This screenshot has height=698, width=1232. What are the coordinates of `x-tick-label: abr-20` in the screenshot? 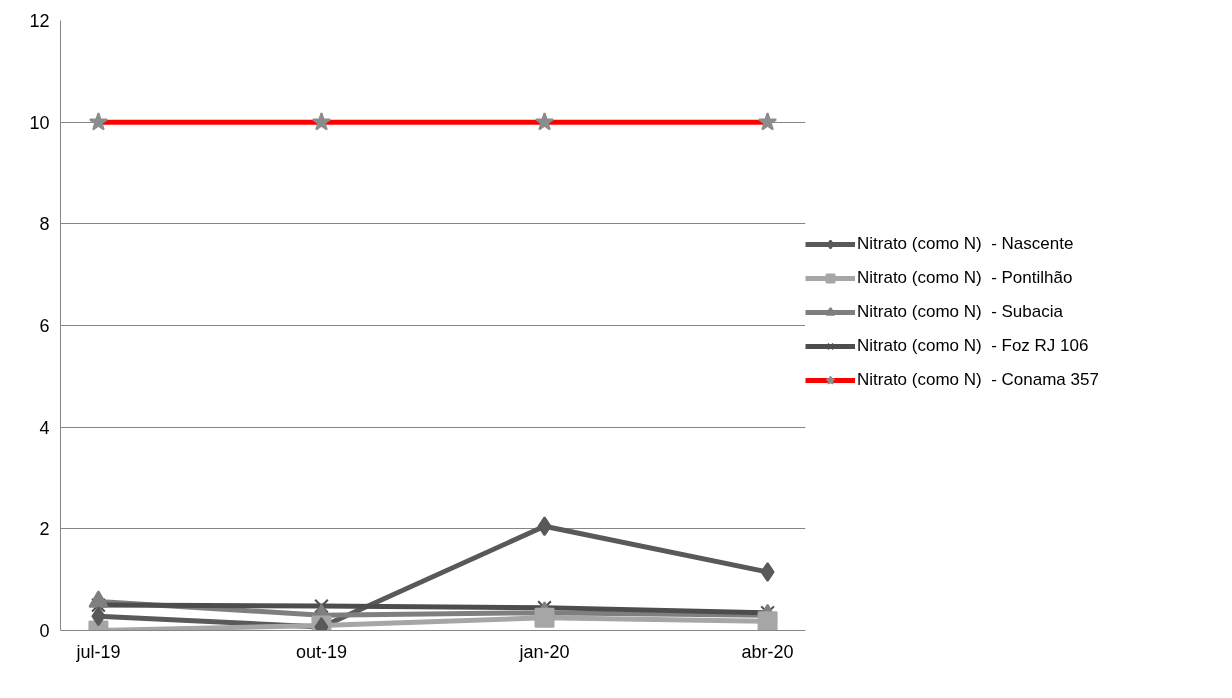 It's located at (767, 651).